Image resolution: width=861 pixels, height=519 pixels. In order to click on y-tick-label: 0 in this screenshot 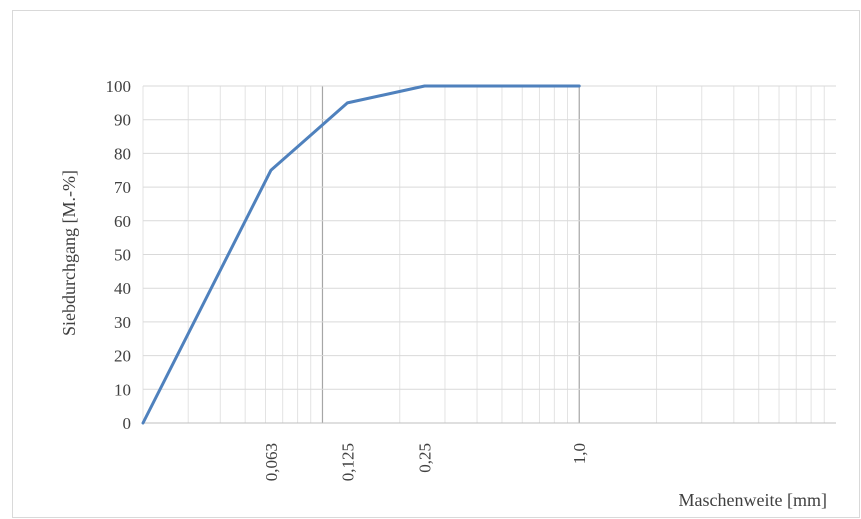, I will do `click(127, 423)`.